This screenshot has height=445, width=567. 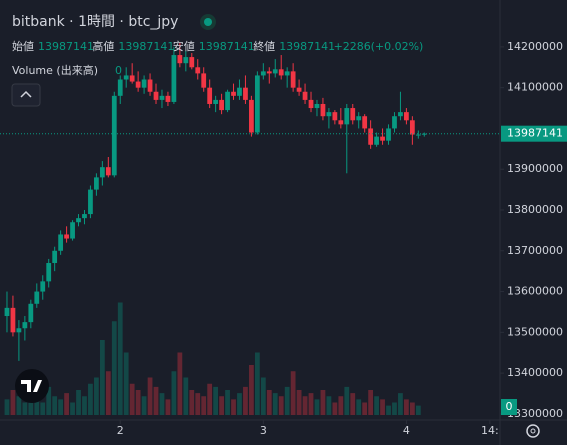 What do you see at coordinates (397, 46) in the screenshot?
I see `legend-change-pct: (+0.02%)` at bounding box center [397, 46].